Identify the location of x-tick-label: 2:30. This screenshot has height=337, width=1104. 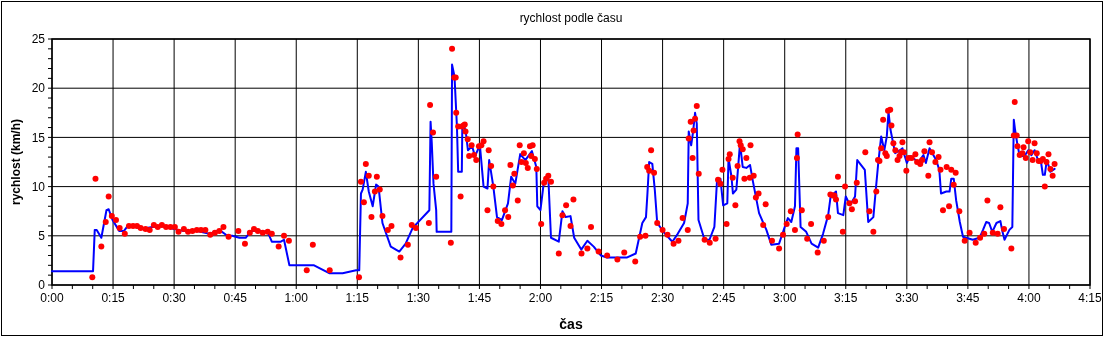
(662, 298).